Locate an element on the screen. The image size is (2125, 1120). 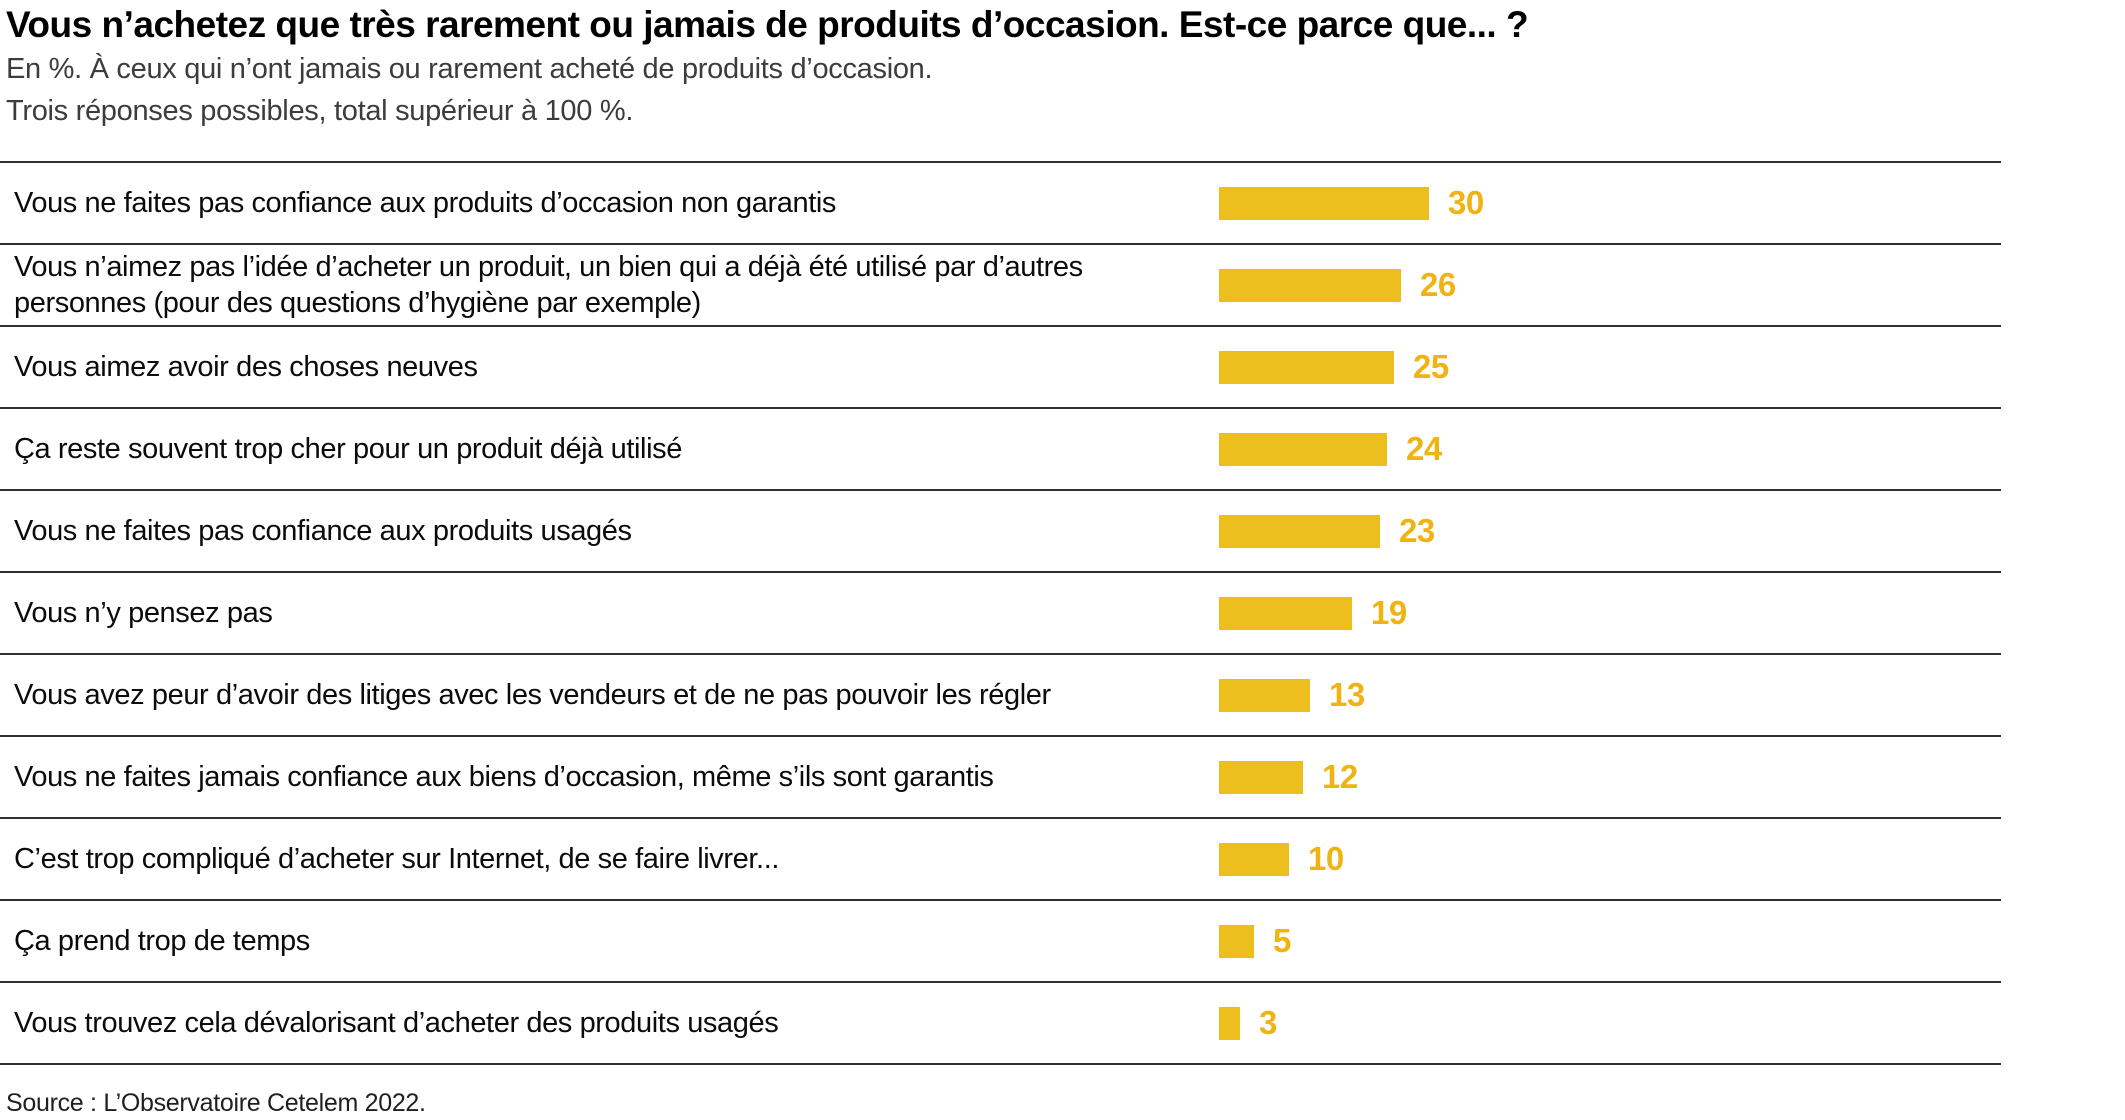
row-value: 23 is located at coordinates (1417, 530).